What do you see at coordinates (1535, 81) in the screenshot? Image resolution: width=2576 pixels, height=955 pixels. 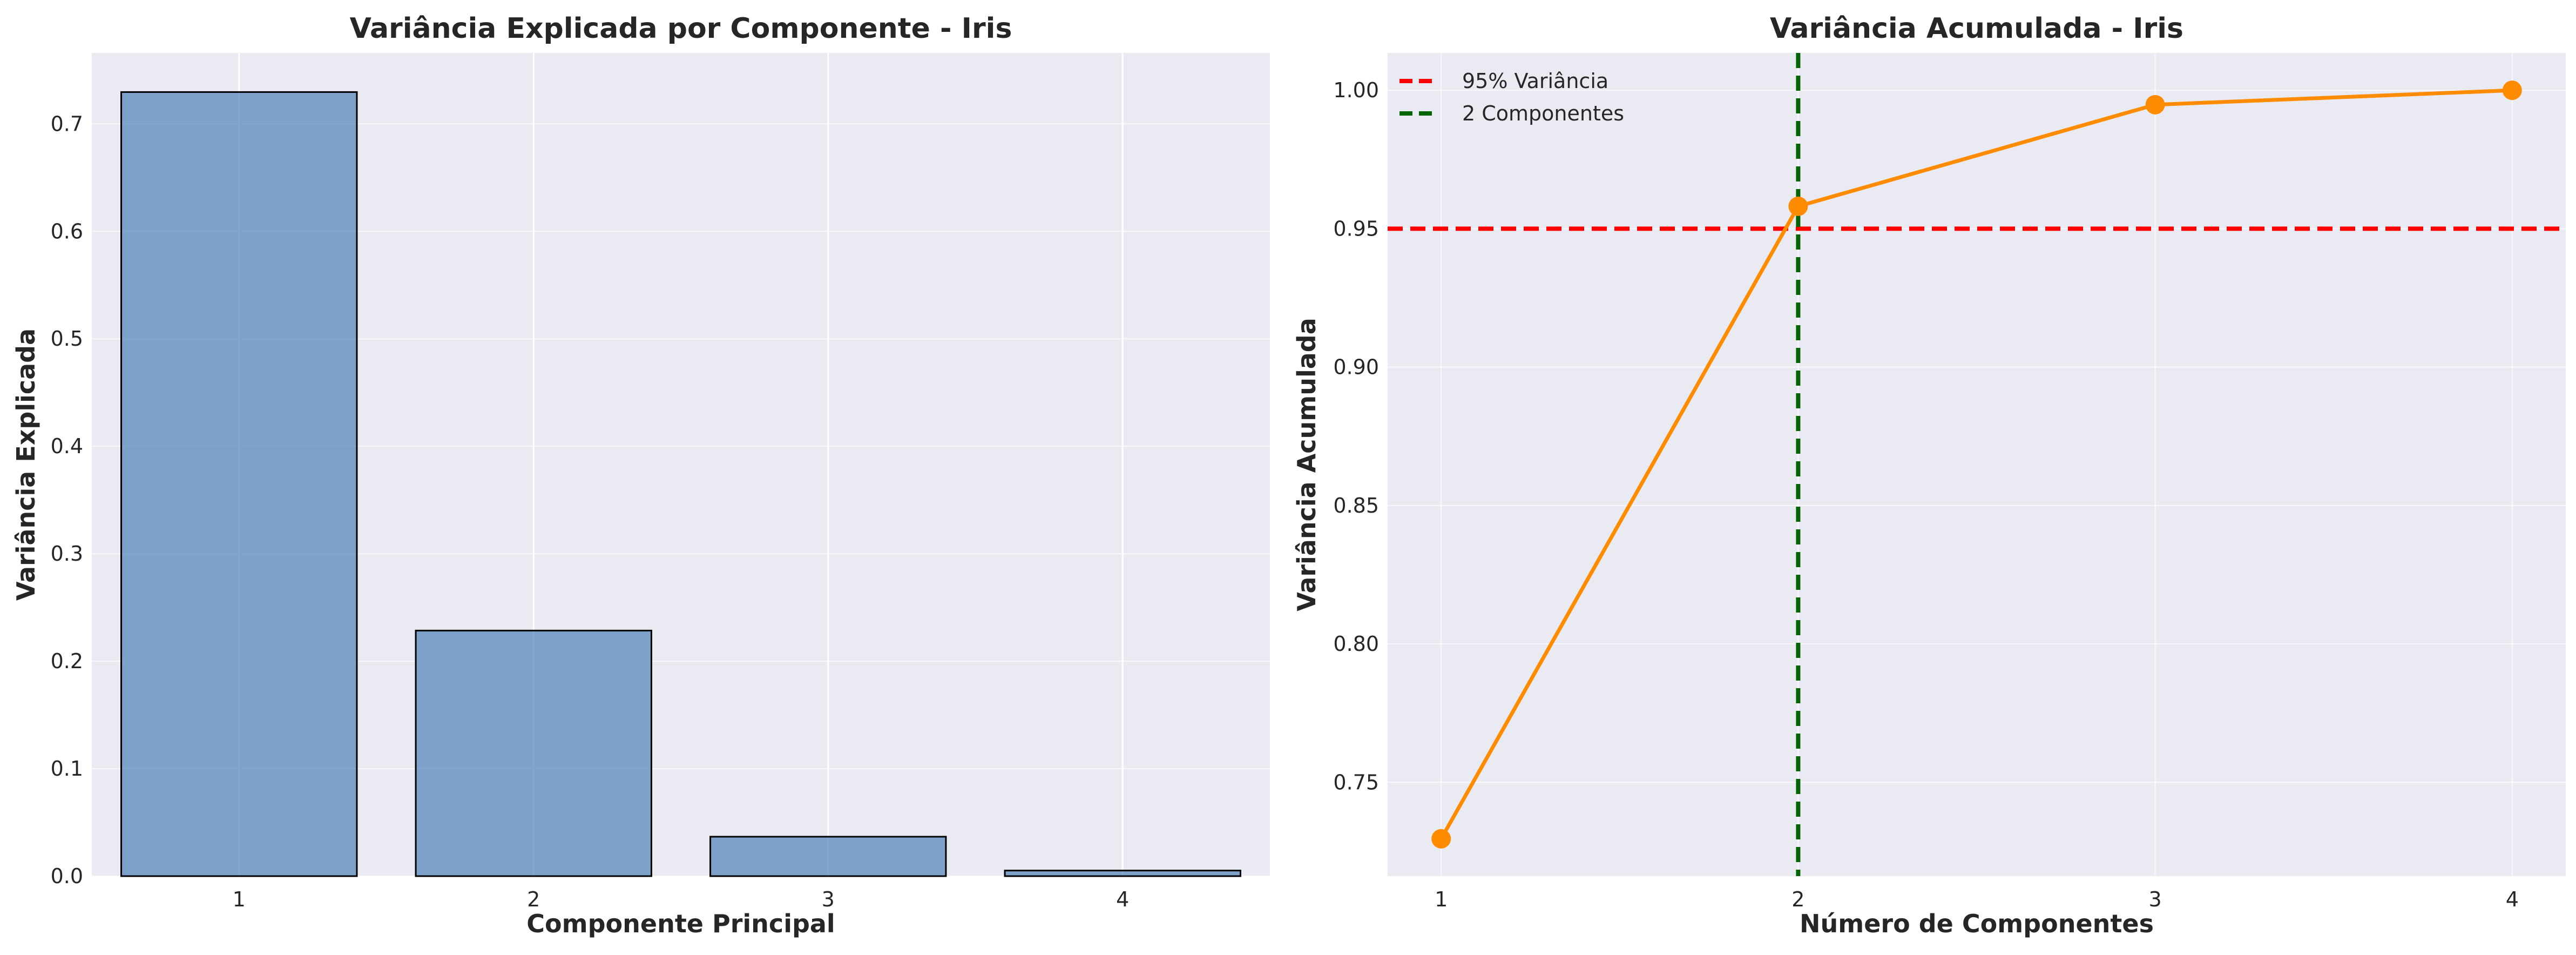 I see `legend-hline-label: 95% Variância` at bounding box center [1535, 81].